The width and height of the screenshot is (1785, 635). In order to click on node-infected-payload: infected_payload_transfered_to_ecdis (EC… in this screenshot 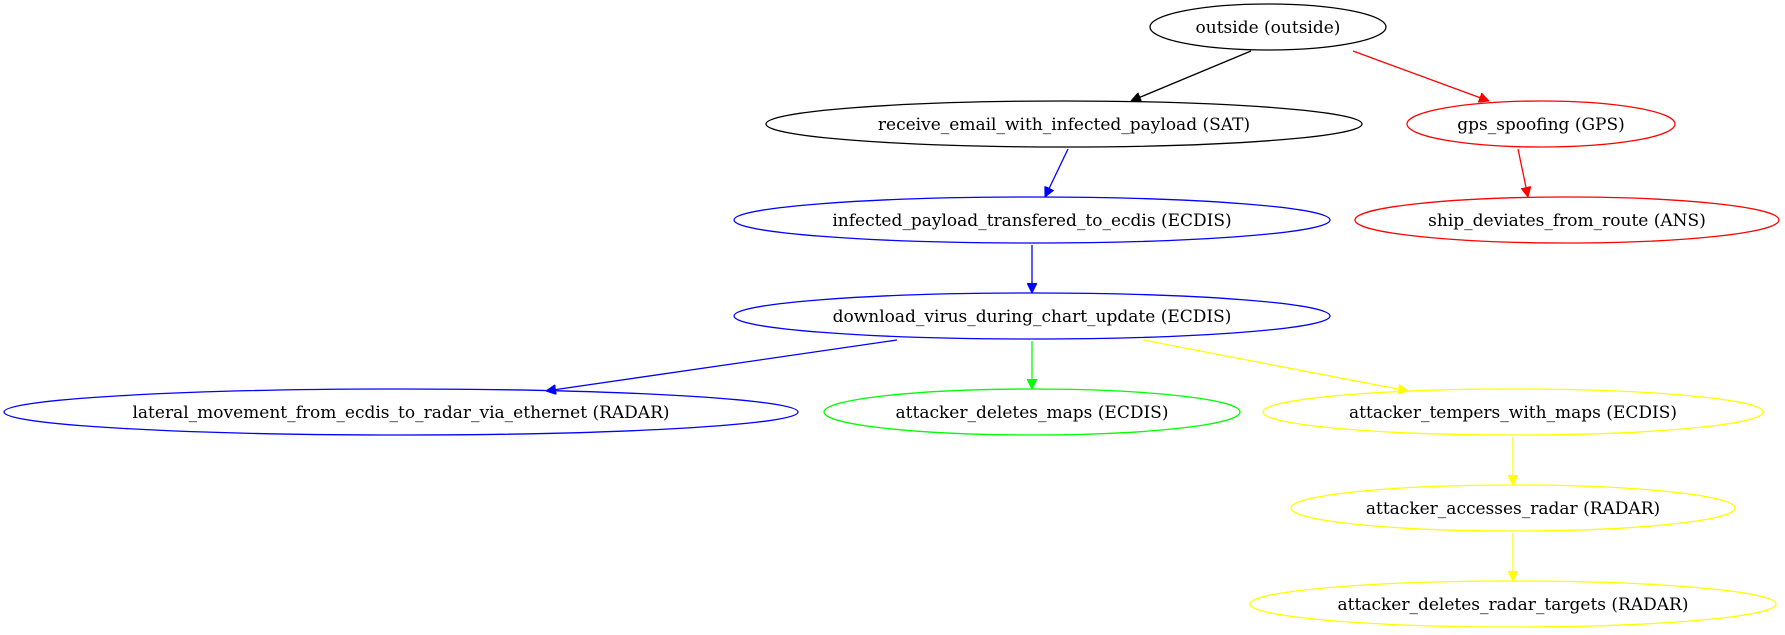, I will do `click(1032, 220)`.